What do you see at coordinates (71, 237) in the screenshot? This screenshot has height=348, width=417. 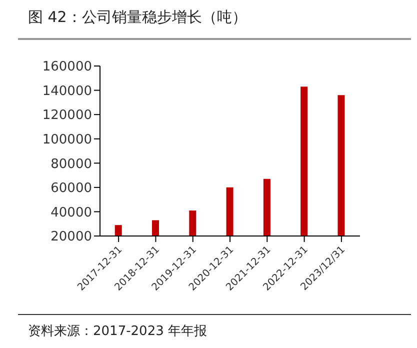 I see `y-tick-label: 20000` at bounding box center [71, 237].